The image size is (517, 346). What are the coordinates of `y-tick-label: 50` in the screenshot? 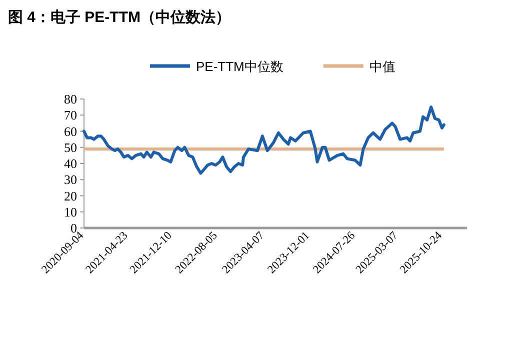 It's located at (70, 147).